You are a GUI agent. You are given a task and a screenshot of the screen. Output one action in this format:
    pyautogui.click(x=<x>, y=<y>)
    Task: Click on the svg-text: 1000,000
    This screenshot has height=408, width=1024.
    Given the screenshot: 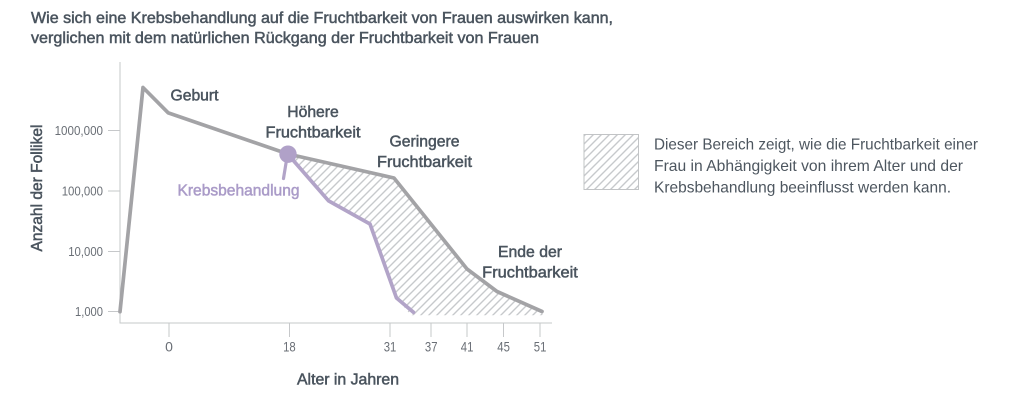 What is the action you would take?
    pyautogui.click(x=79, y=131)
    